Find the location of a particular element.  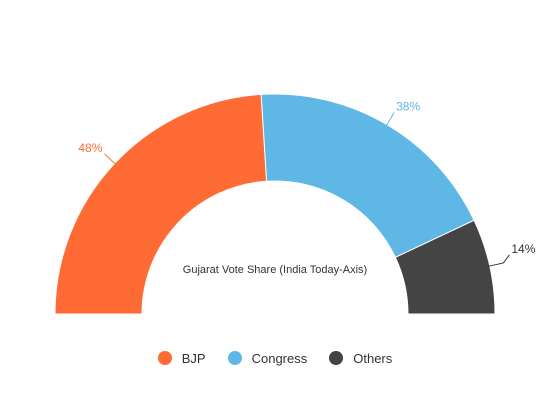

connector-congress is located at coordinates (390, 119).